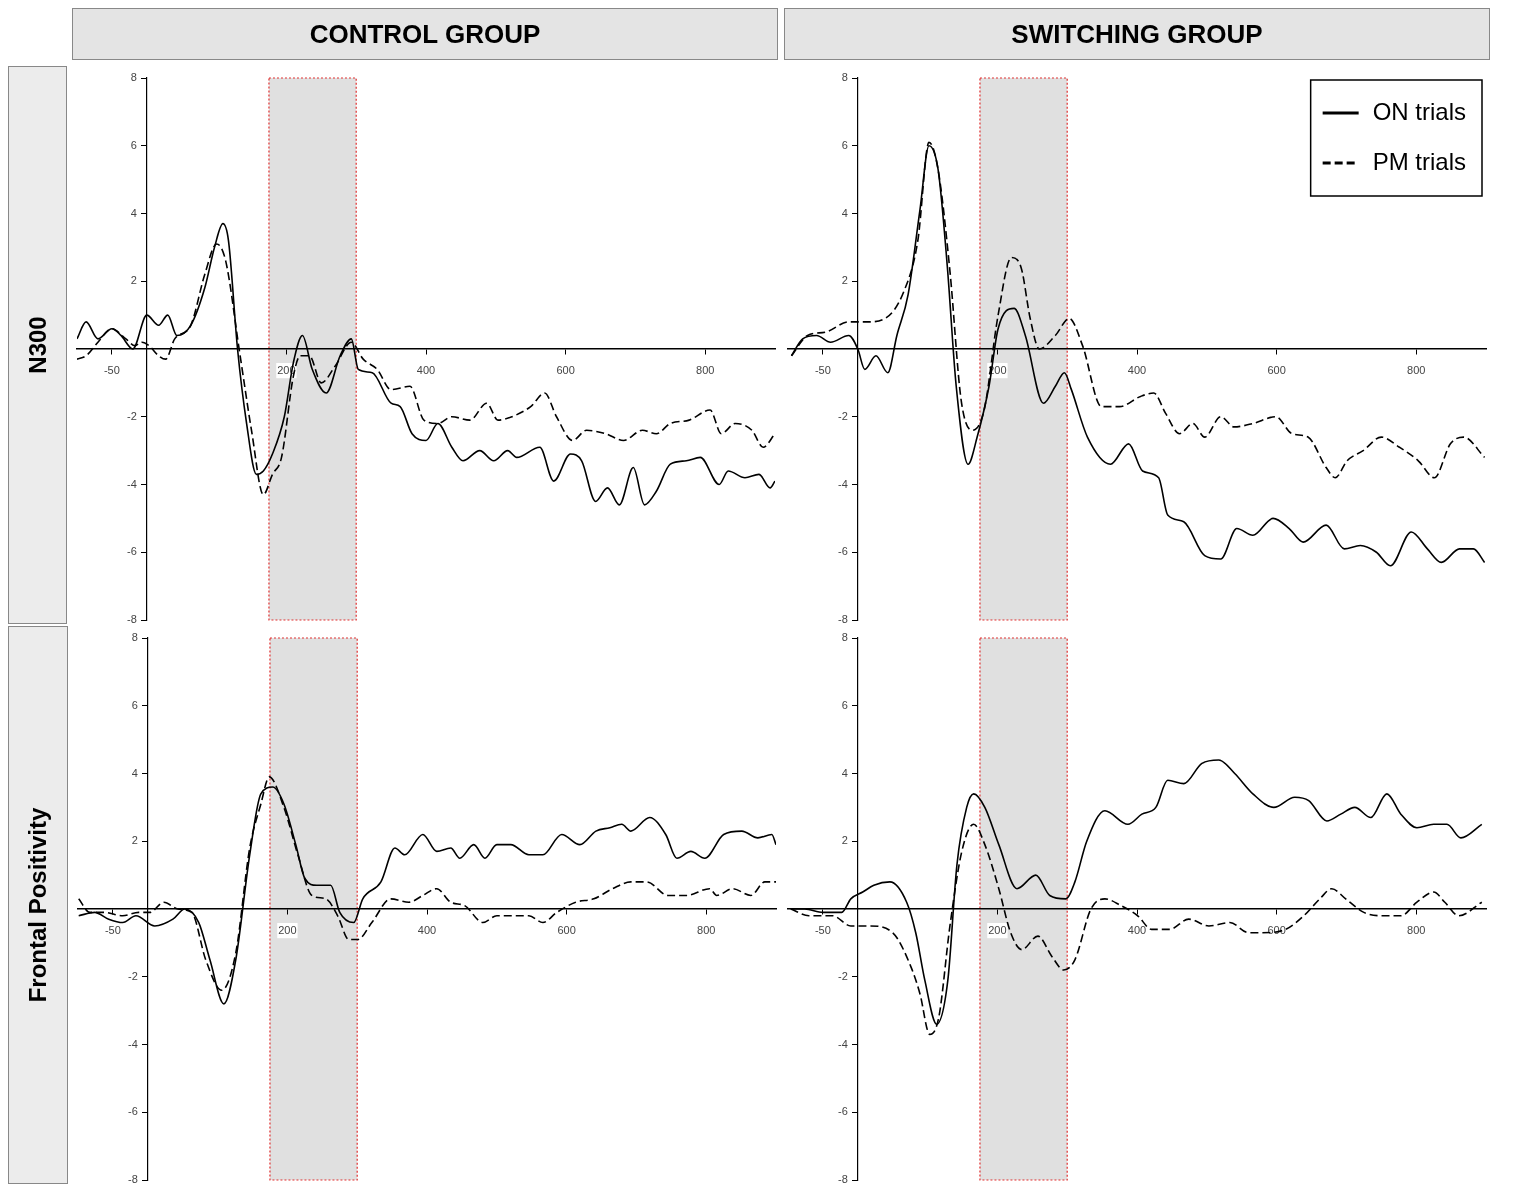 The image size is (1516, 1200). I want to click on y-axis-title: N300, so click(37, 345).